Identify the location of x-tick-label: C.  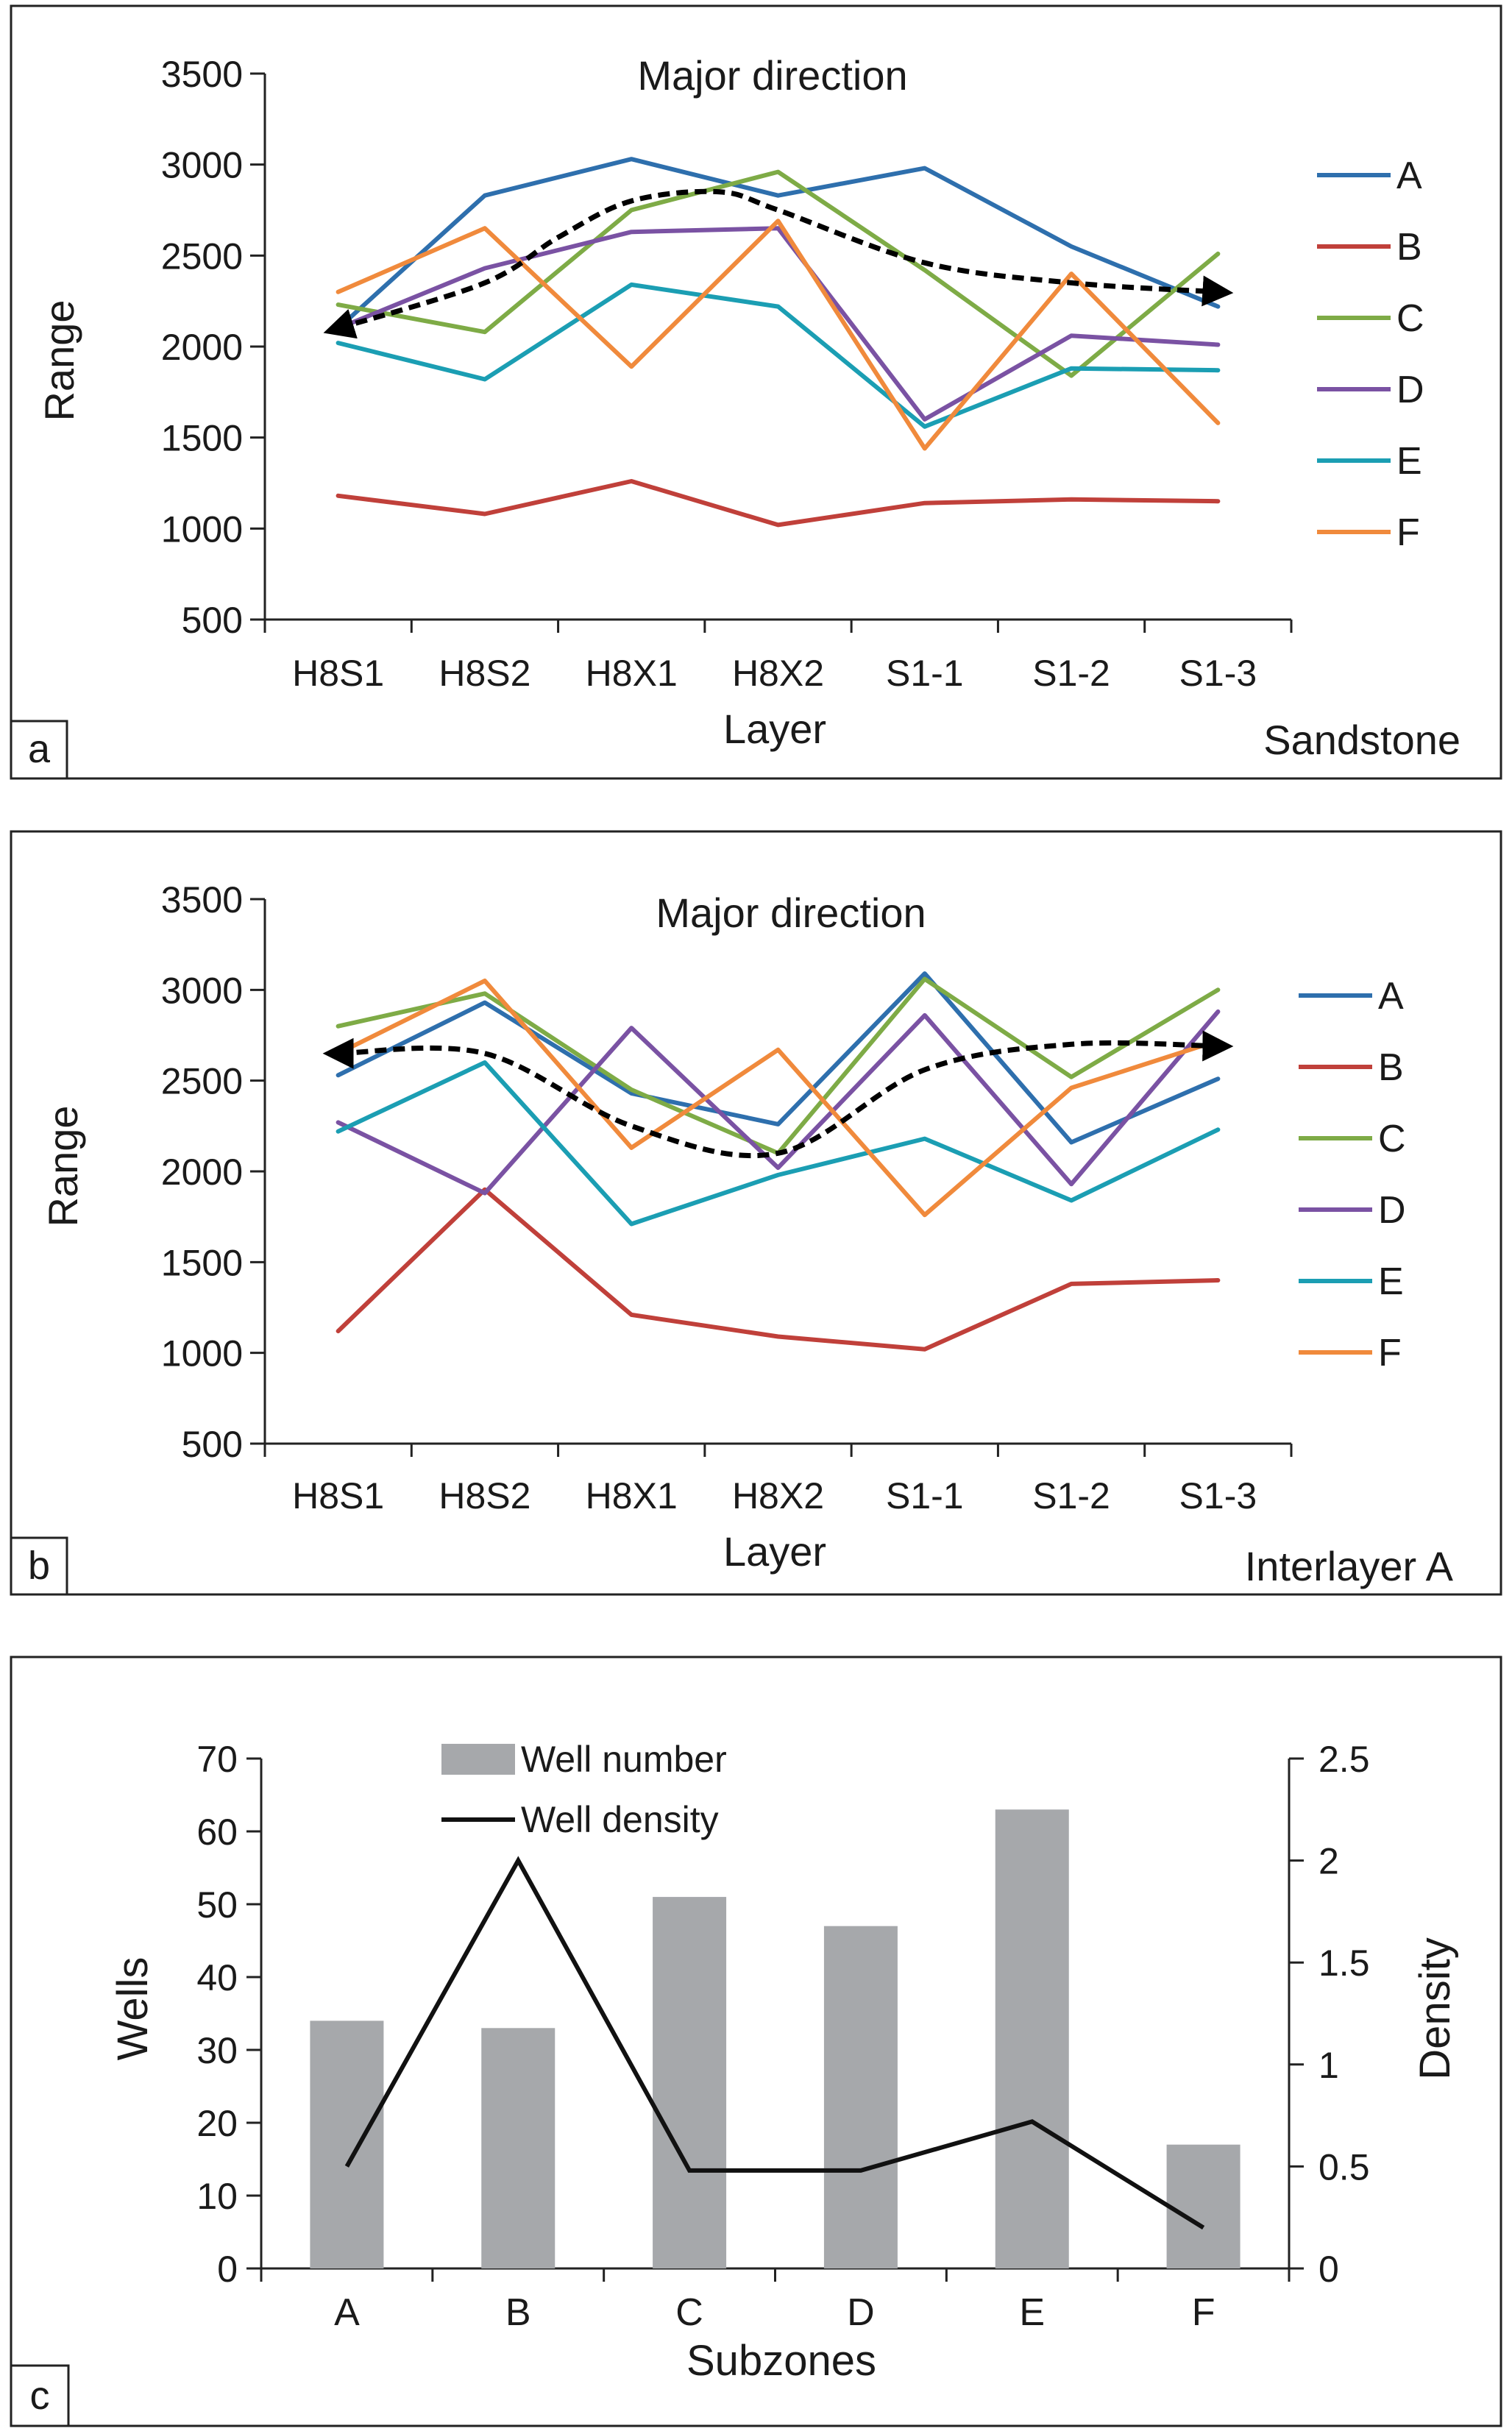
(689, 2312).